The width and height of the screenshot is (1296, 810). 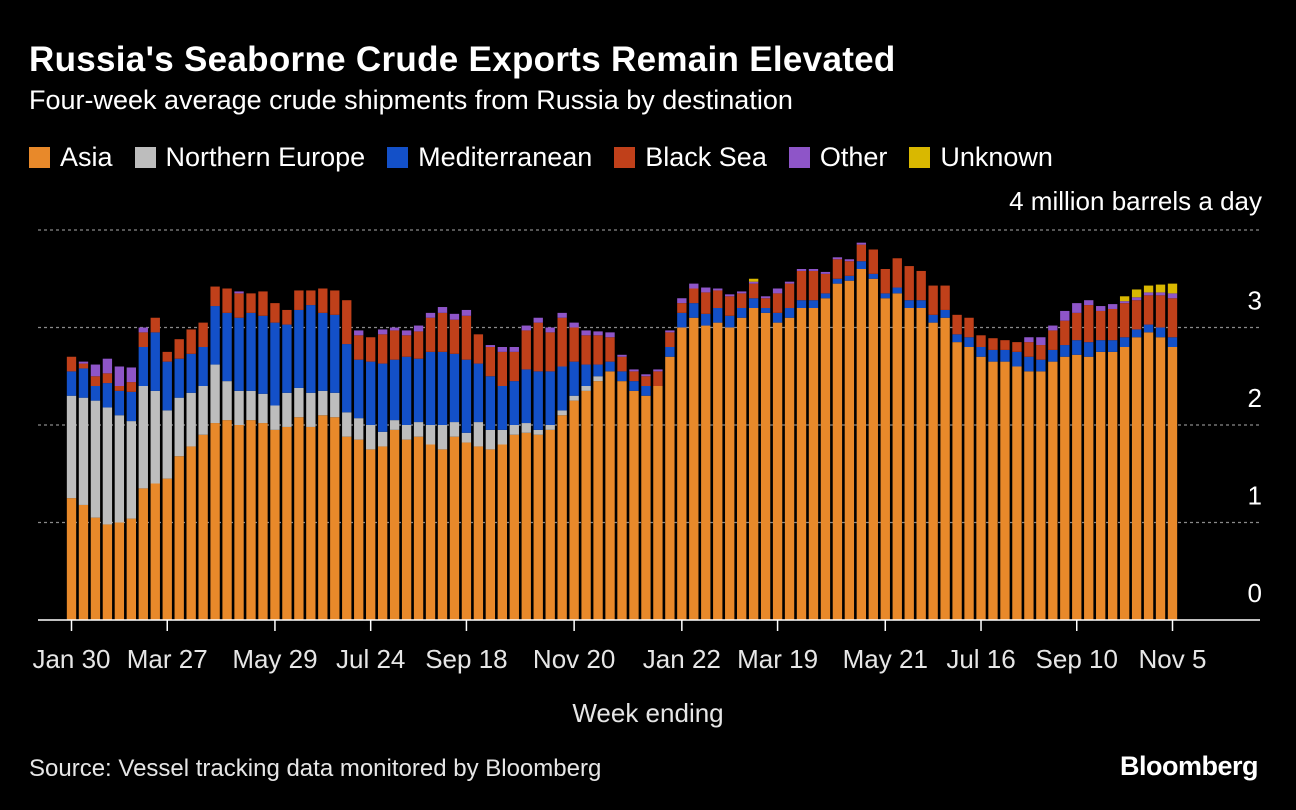 What do you see at coordinates (71, 659) in the screenshot?
I see `x-tick-label-jan-30: Jan 30` at bounding box center [71, 659].